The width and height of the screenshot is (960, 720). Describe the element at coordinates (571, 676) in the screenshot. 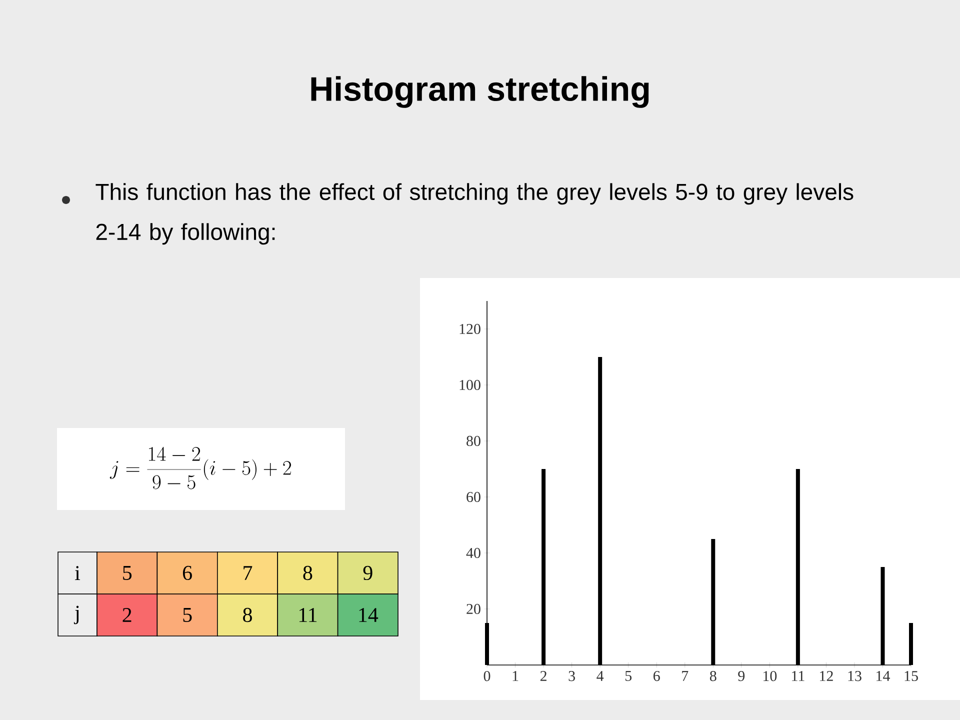

I see `x-tick-label: 3` at that location.